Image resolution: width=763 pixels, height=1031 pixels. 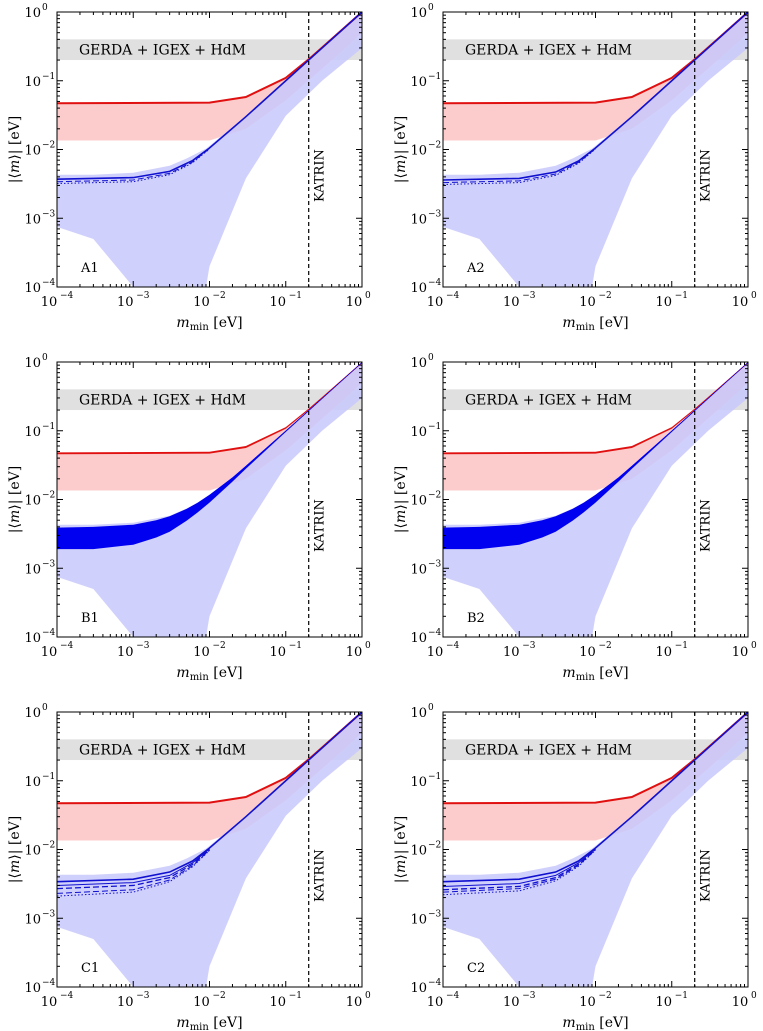 What do you see at coordinates (476, 968) in the screenshot?
I see `panel-label: C2` at bounding box center [476, 968].